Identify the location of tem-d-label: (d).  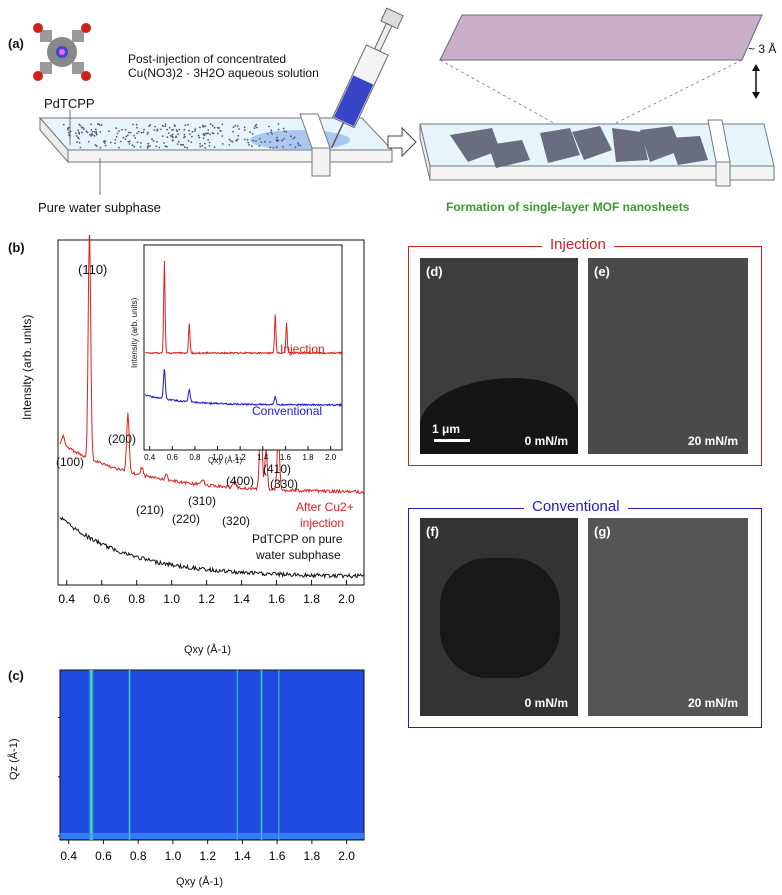
(434, 271).